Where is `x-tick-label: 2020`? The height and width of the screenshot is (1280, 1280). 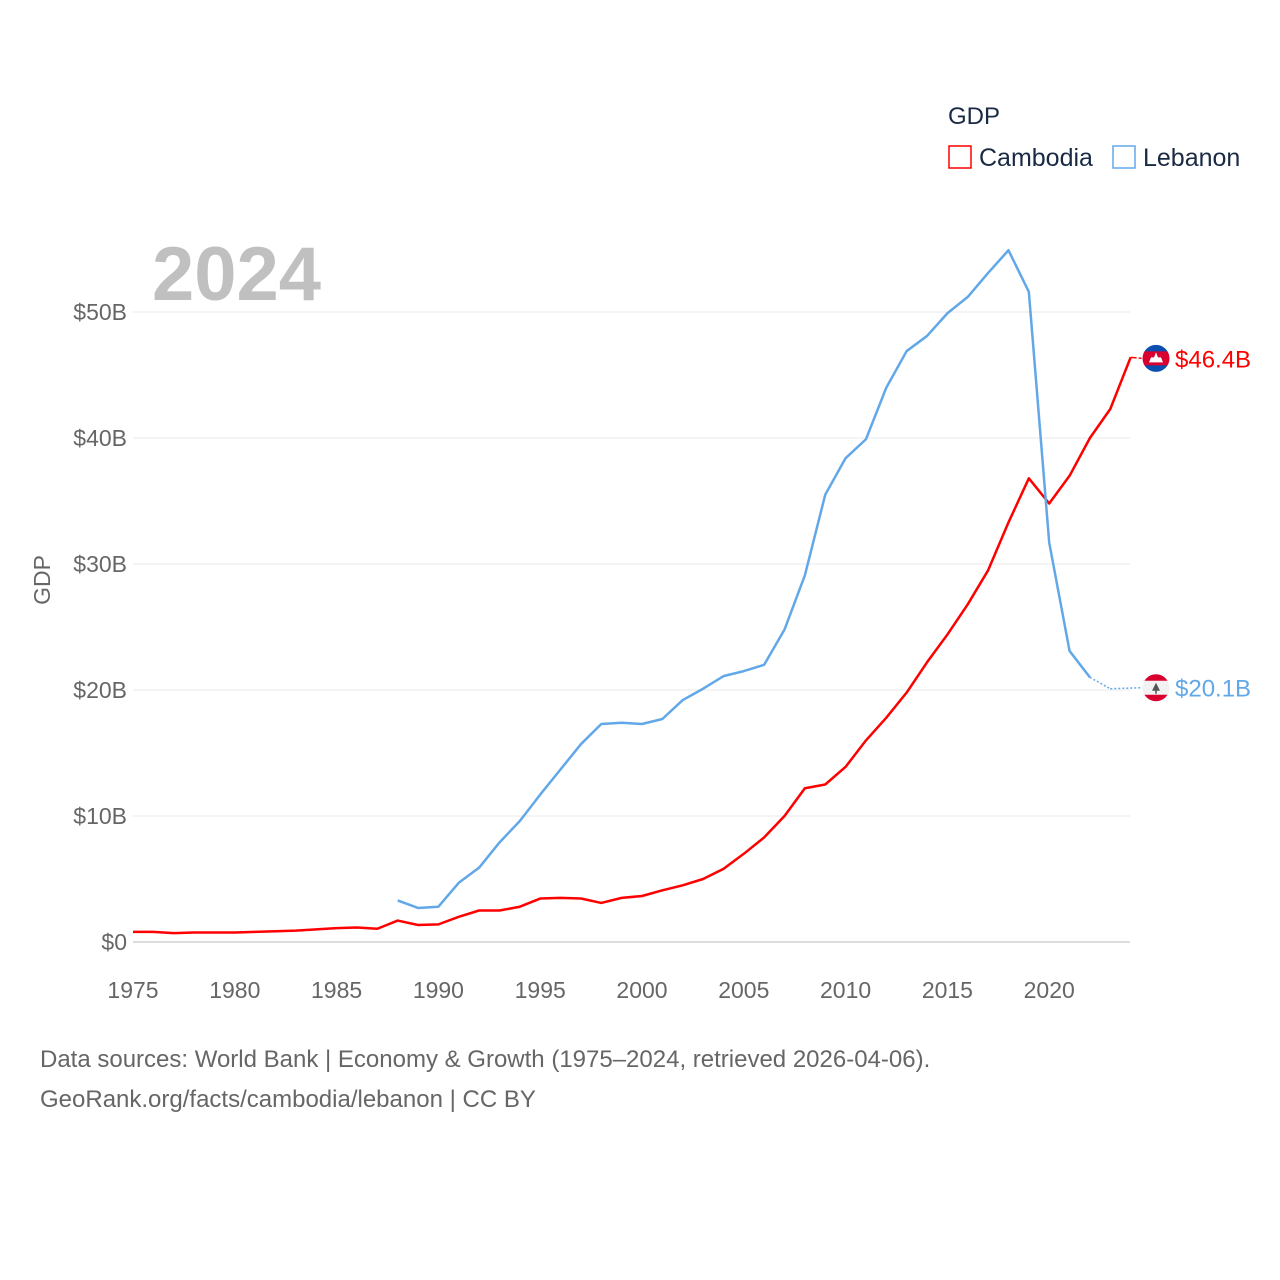 x-tick-label: 2020 is located at coordinates (1049, 990).